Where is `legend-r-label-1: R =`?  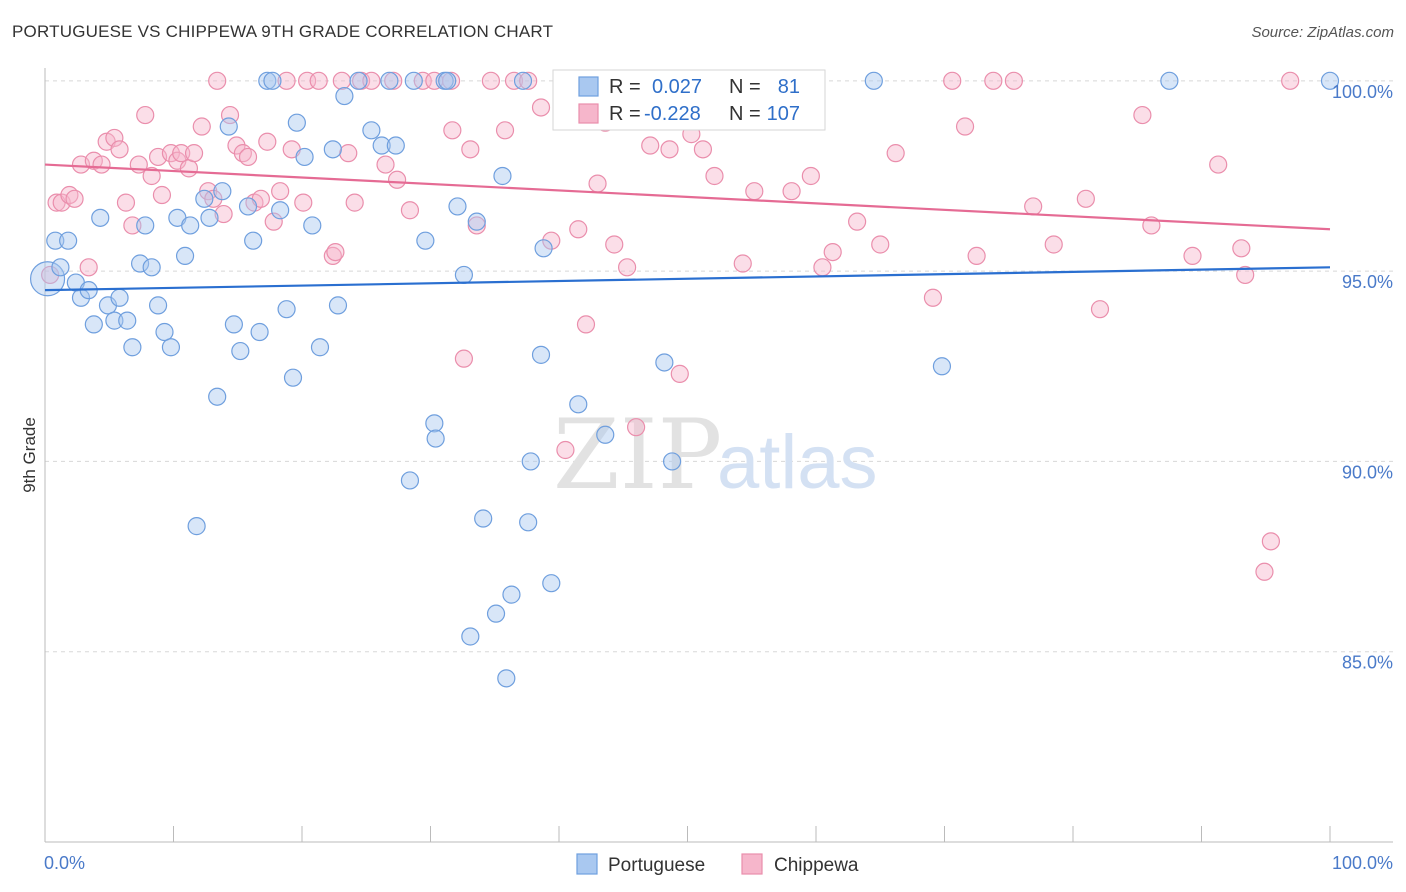
legend-r-label-1: R = is located at coordinates (625, 87).